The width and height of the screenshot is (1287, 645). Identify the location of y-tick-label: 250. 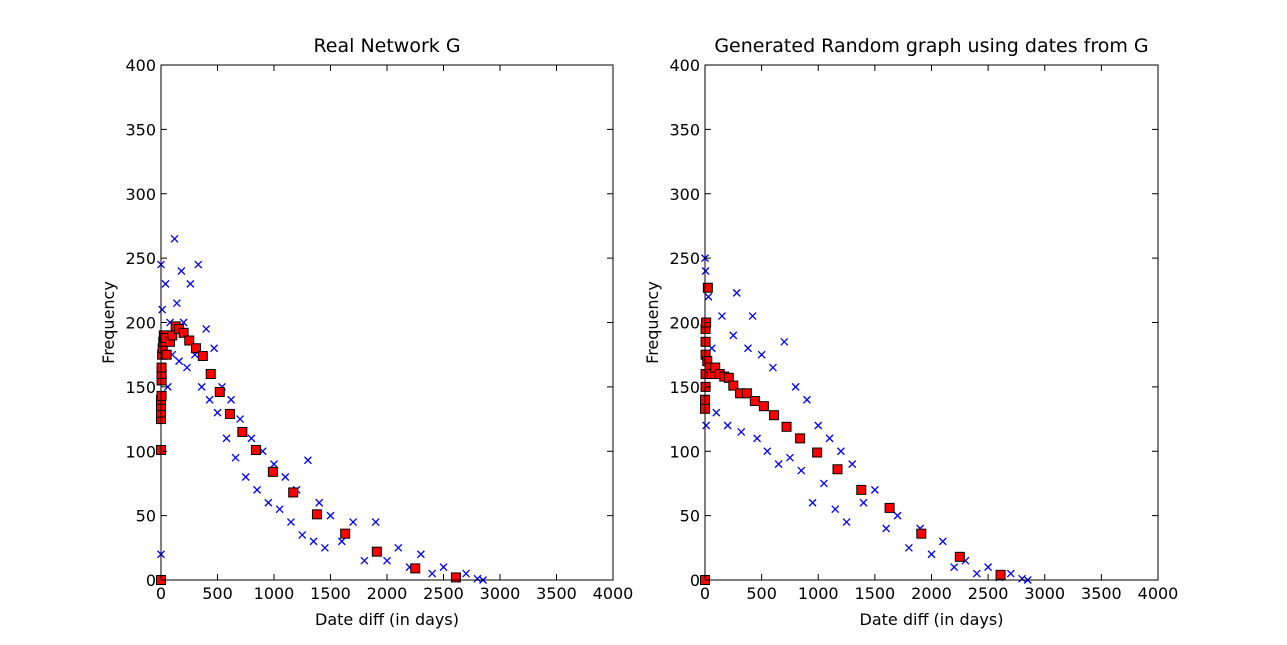
(684, 258).